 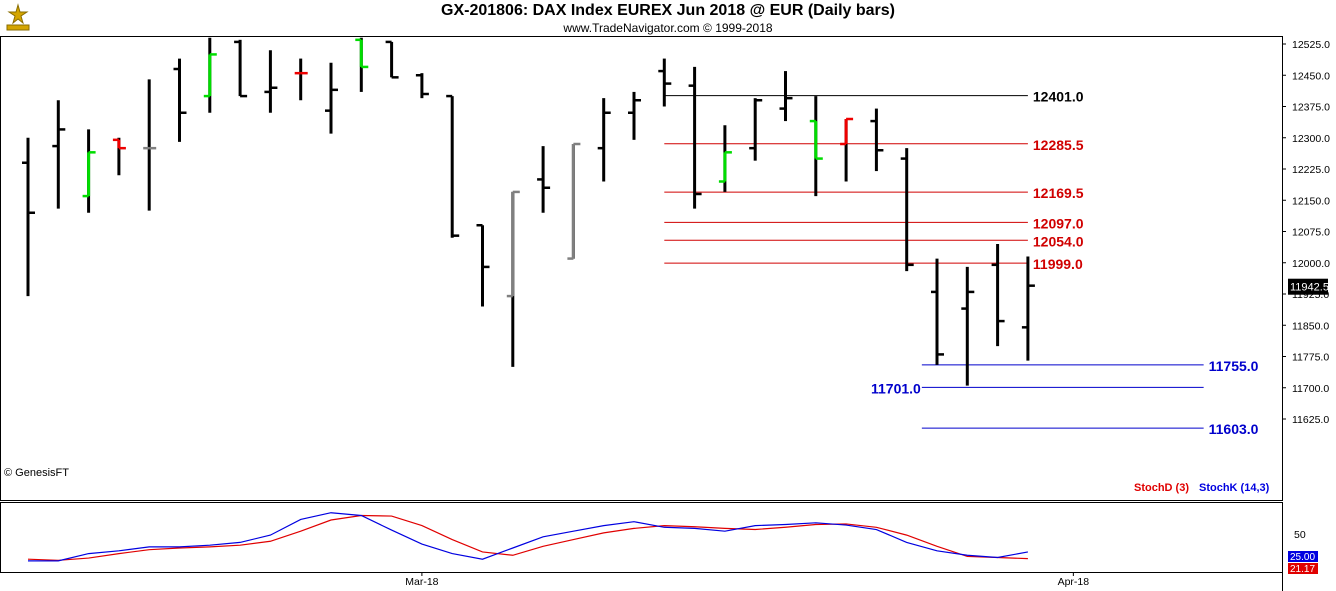 What do you see at coordinates (1311, 170) in the screenshot?
I see `y-tick-label: 12225.0` at bounding box center [1311, 170].